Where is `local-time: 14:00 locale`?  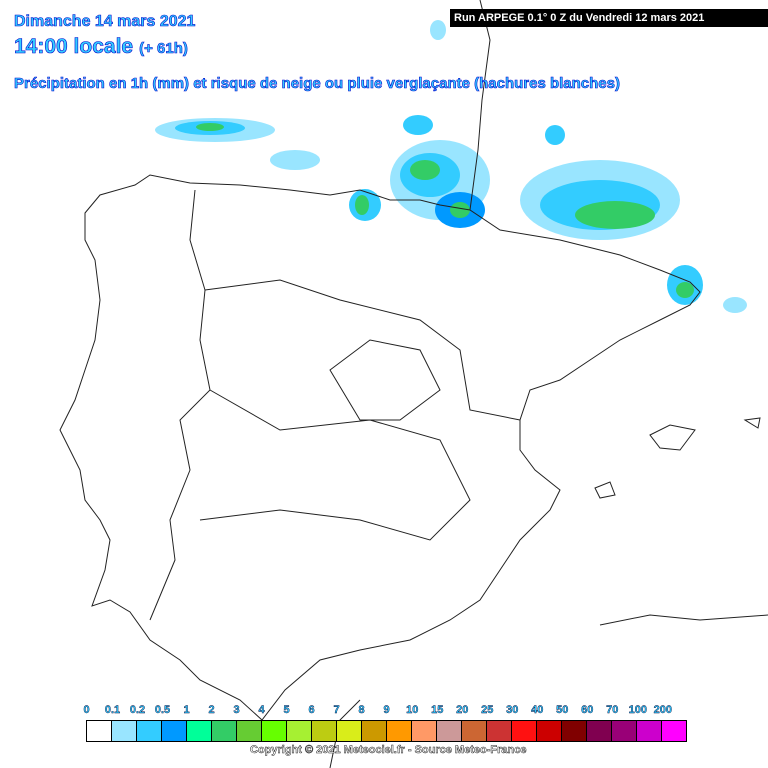 local-time: 14:00 locale is located at coordinates (74, 47).